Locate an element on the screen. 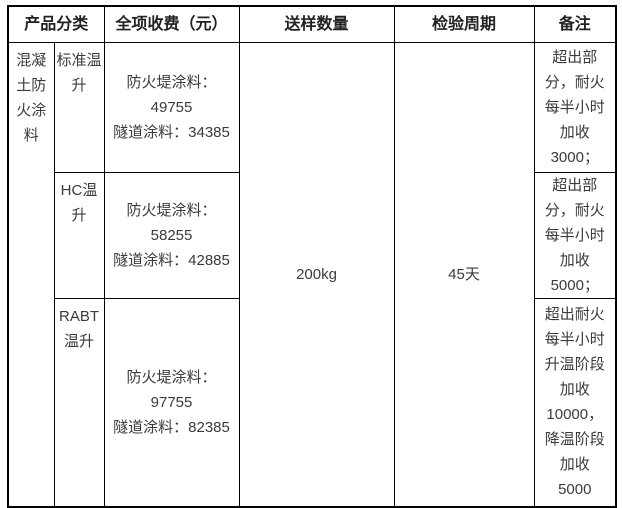 The height and width of the screenshot is (508, 622). remark-cell-rabt: 超出耐火每半小时升温阶段加收10000，降温阶段加收5000 is located at coordinates (575, 402).